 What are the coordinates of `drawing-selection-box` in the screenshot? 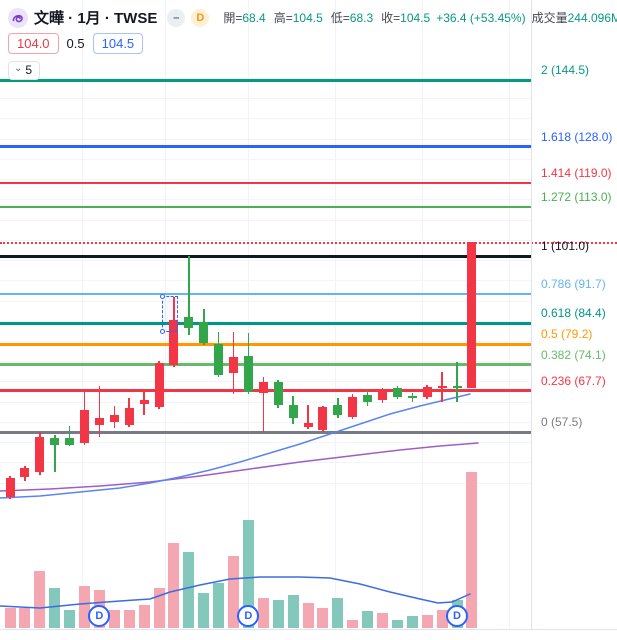 It's located at (170, 314).